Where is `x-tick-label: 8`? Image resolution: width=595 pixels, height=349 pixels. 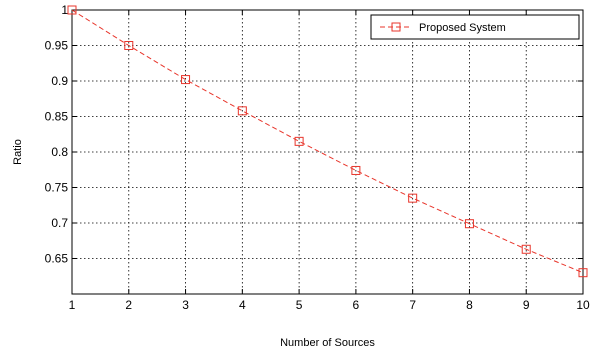
x-tick-label: 8 is located at coordinates (469, 305).